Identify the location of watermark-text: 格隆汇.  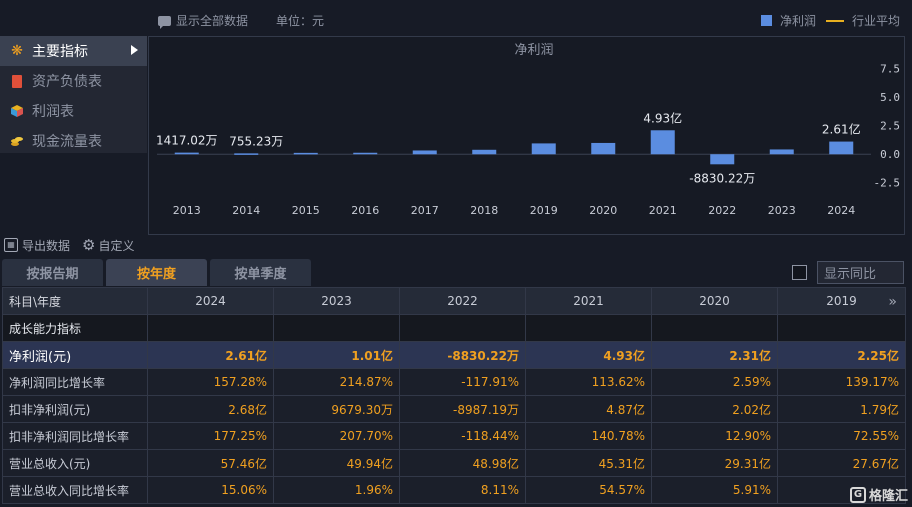
(888, 496).